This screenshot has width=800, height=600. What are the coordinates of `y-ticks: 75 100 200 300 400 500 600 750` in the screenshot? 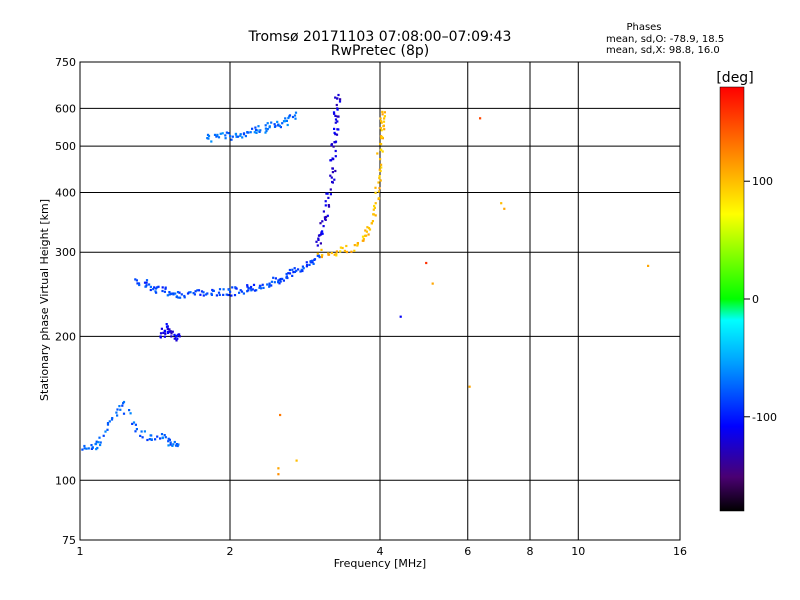 It's located at (65, 301).